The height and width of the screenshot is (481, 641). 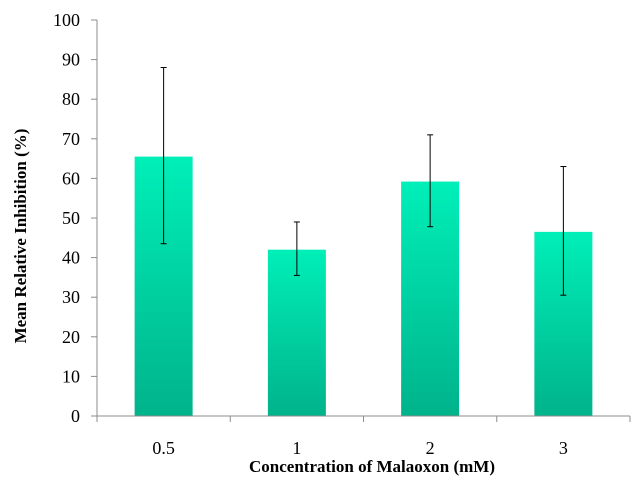 What do you see at coordinates (71, 258) in the screenshot?
I see `y-tick-label: 40` at bounding box center [71, 258].